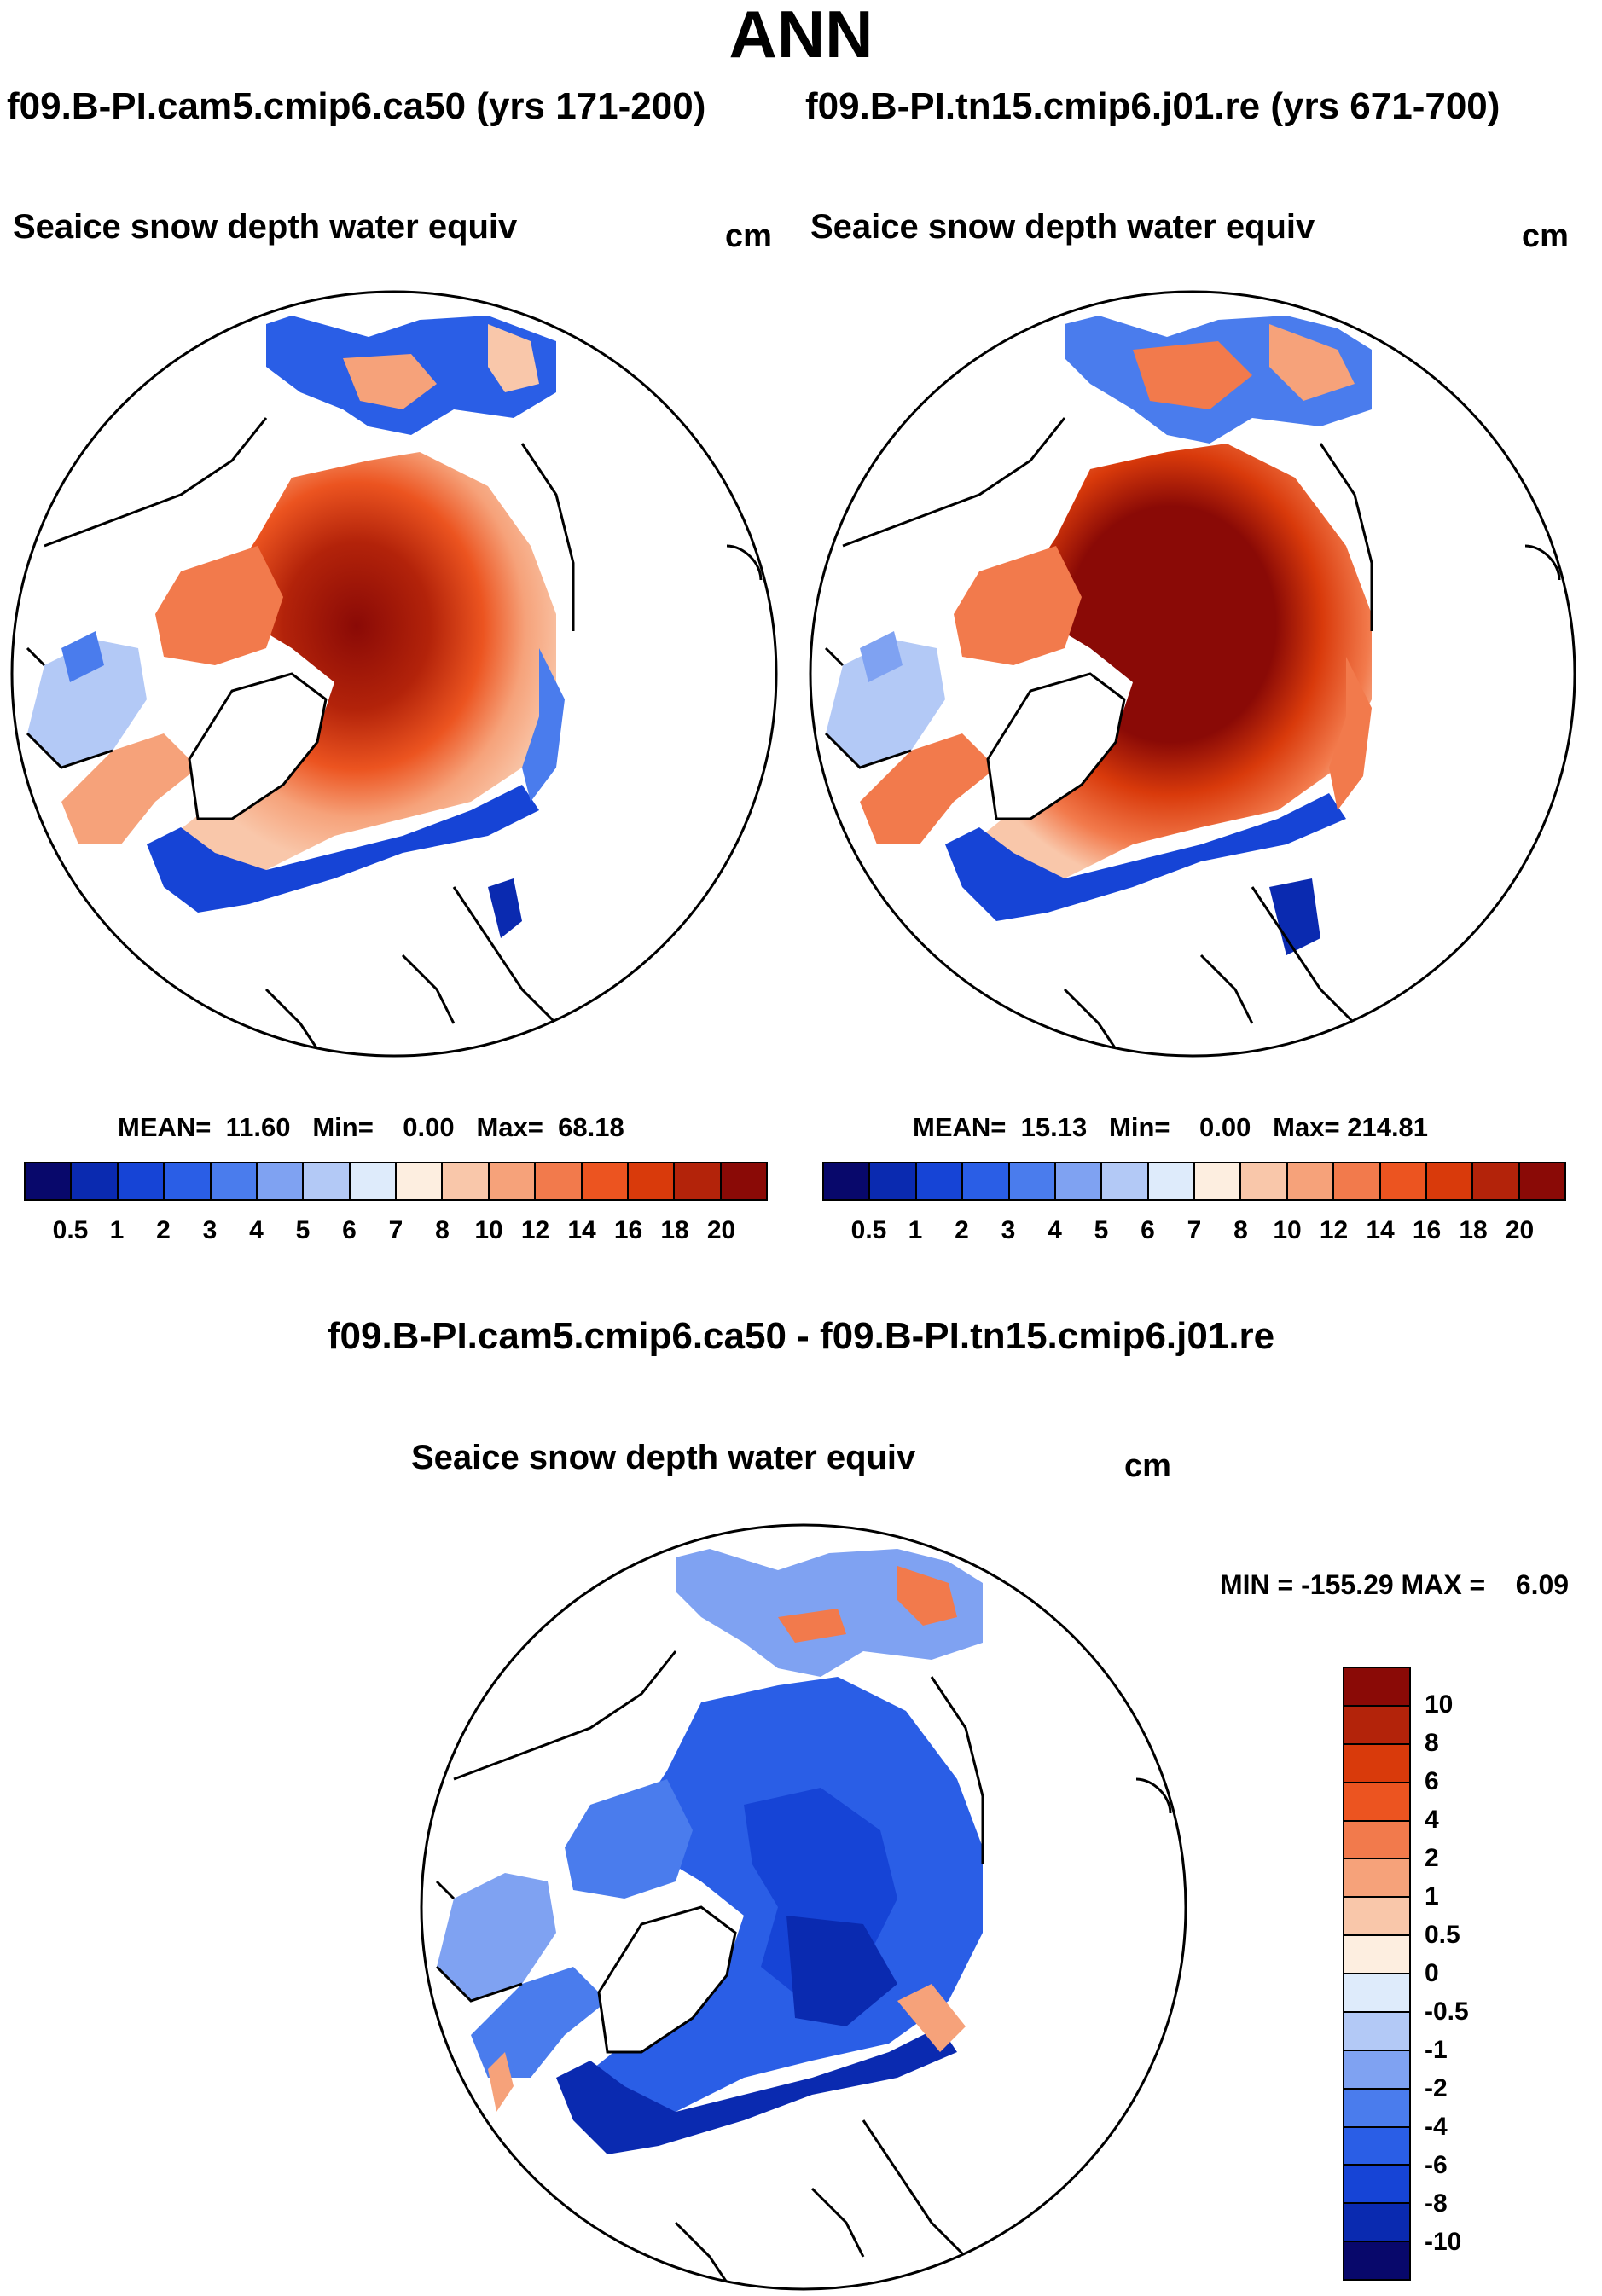 The image size is (1602, 2296). What do you see at coordinates (129, 788) in the screenshot?
I see `left-snow-baffin-bay` at bounding box center [129, 788].